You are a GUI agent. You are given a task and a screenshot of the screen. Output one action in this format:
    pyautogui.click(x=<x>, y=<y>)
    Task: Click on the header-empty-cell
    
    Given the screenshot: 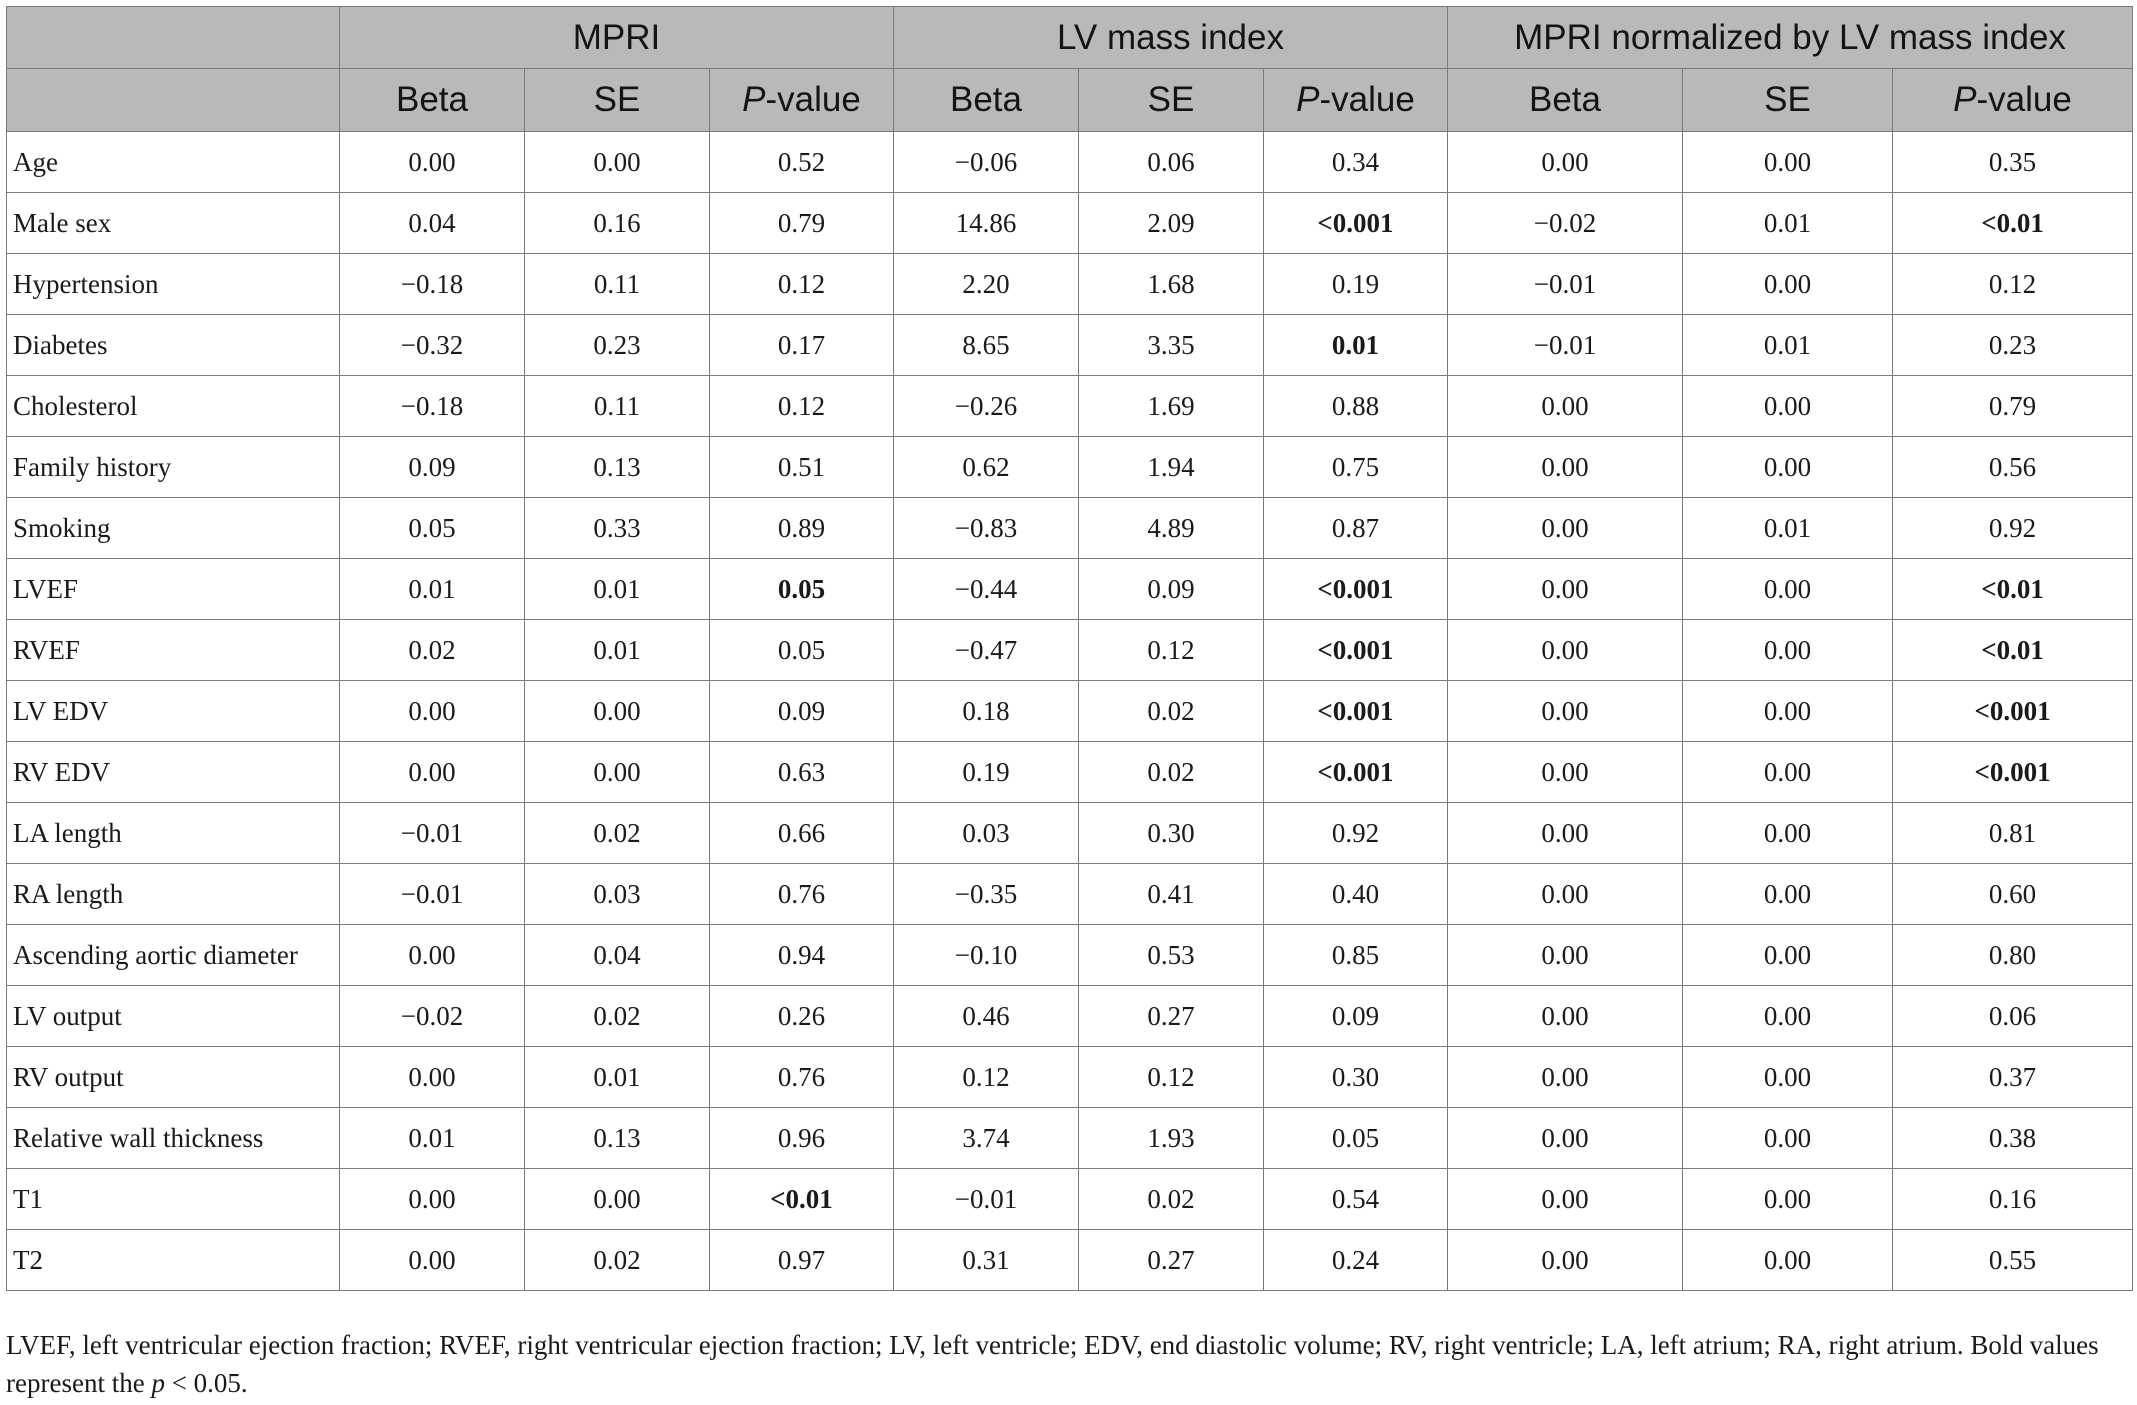 What is the action you would take?
    pyautogui.click(x=173, y=100)
    